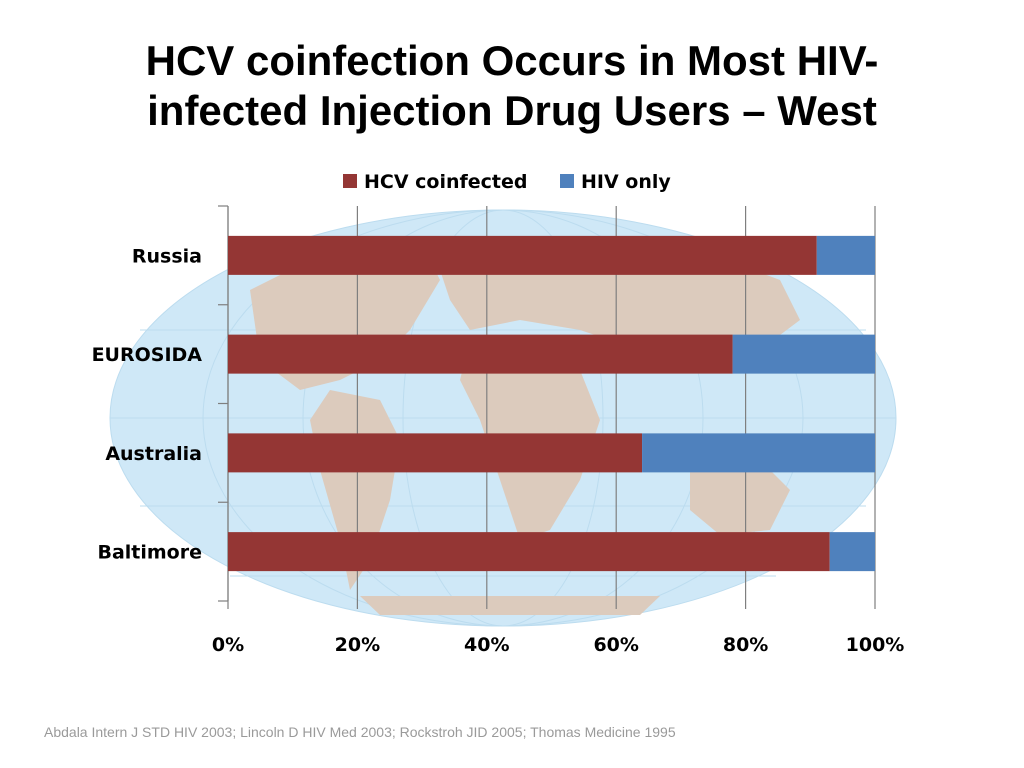 The image size is (1024, 768). I want to click on x-tick-label: 40%, so click(486, 645).